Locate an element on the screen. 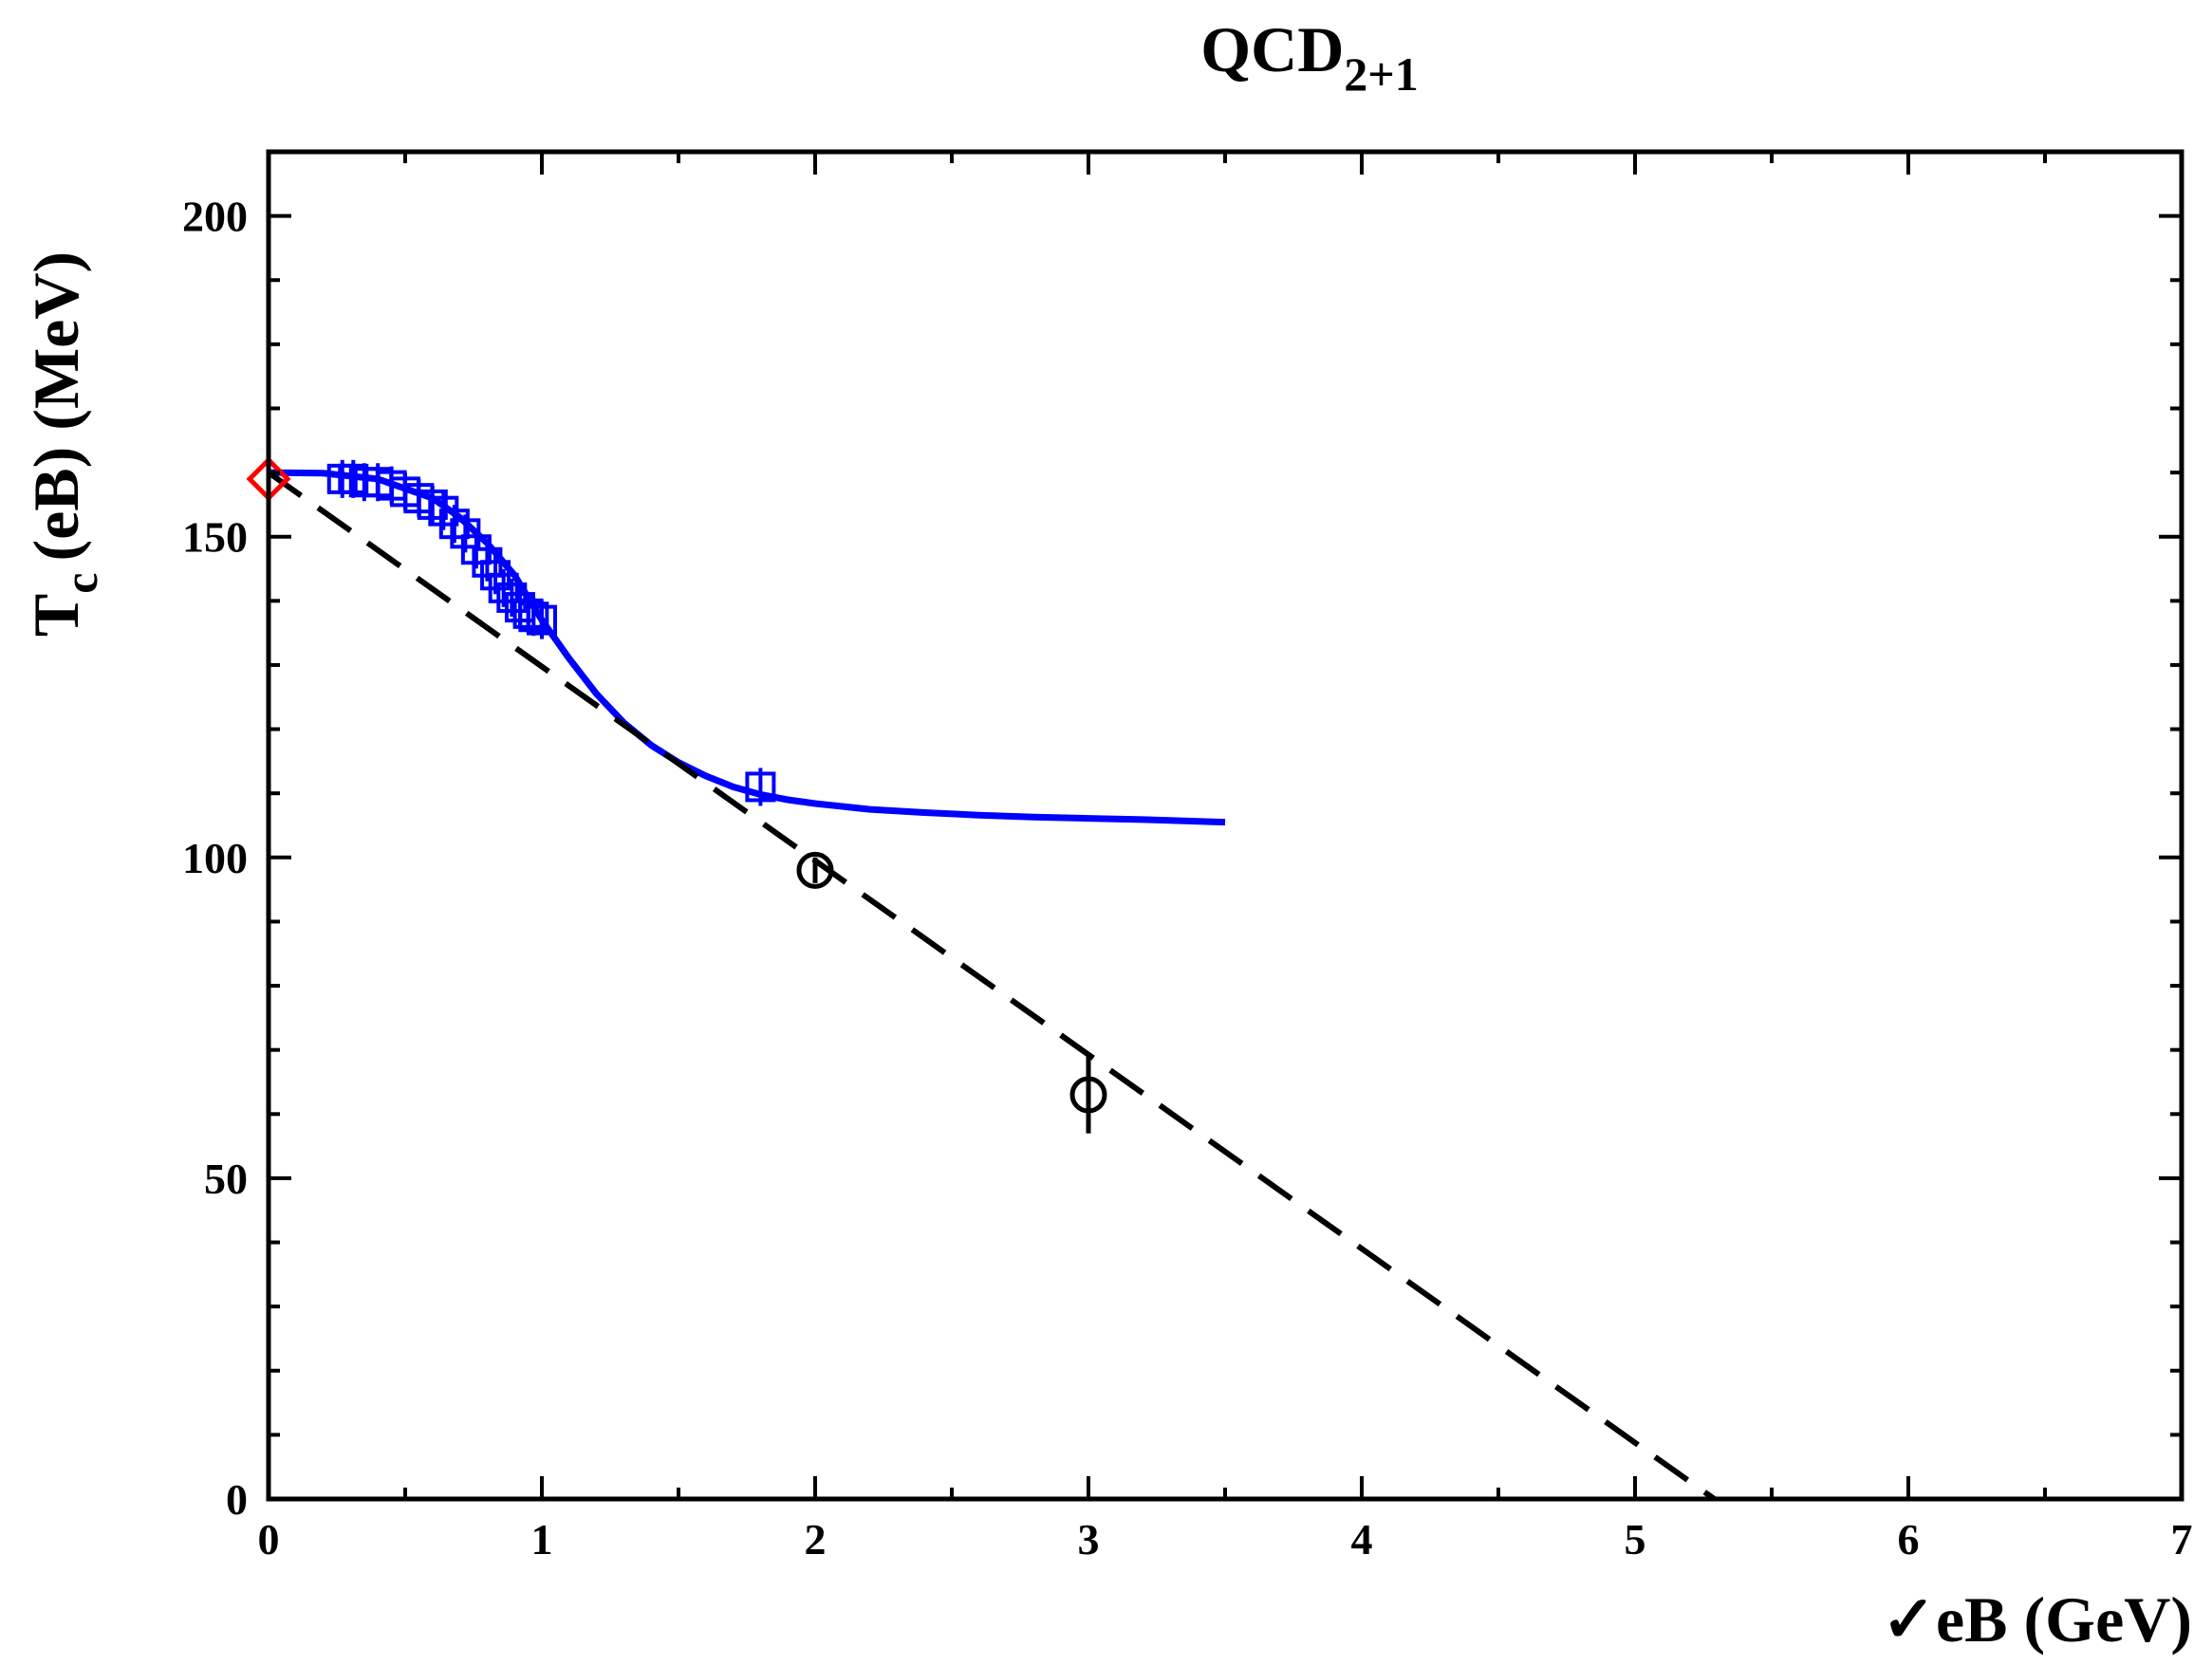 This screenshot has width=2212, height=1665. y-axis-label: Tc(eB) (MeV) is located at coordinates (64, 444).